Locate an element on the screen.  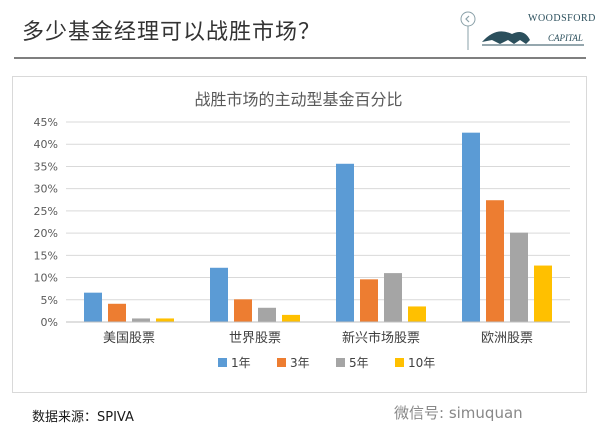
y-tick-label: 35% is located at coordinates (46, 166).